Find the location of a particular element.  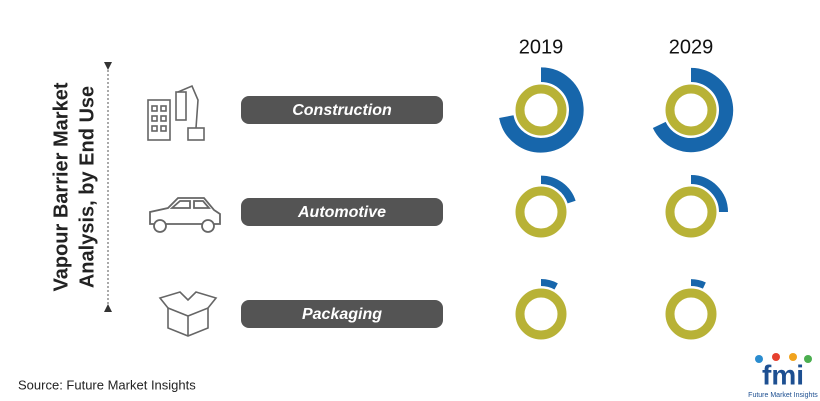

category-label: Automotive is located at coordinates (341, 212).